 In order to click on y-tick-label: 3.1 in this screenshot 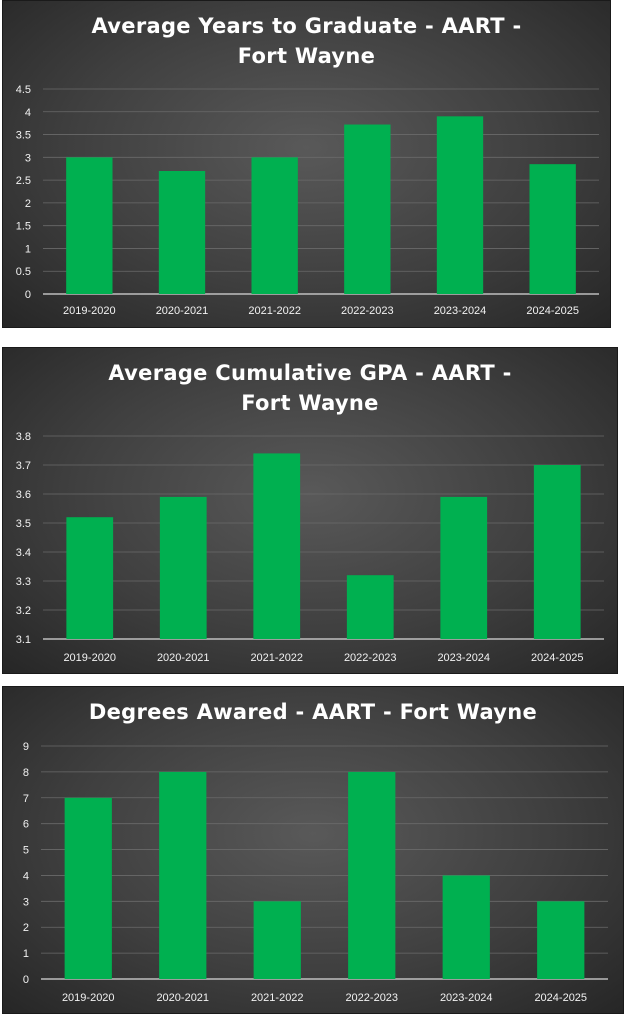, I will do `click(23, 640)`.